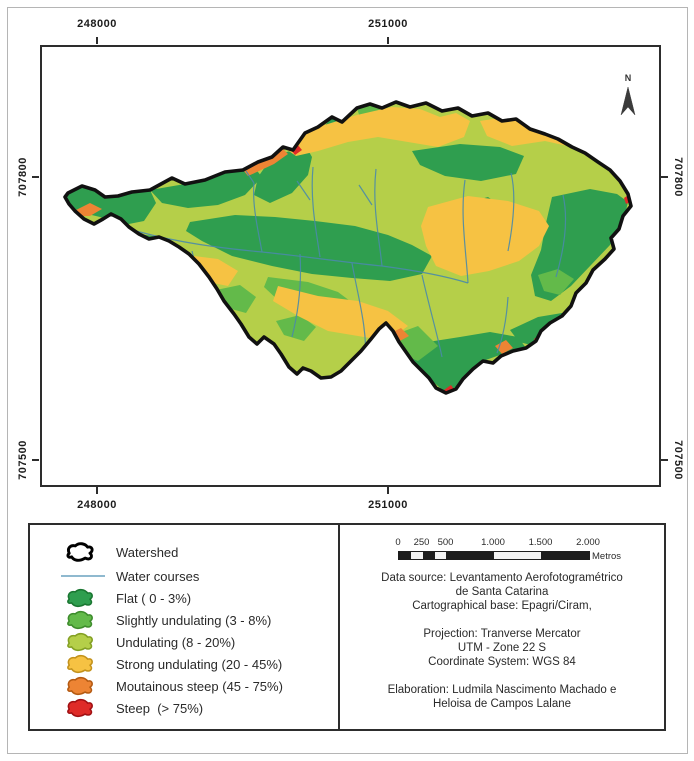 The width and height of the screenshot is (694, 761). I want to click on legend-item-watershed: Watershed, so click(119, 552).